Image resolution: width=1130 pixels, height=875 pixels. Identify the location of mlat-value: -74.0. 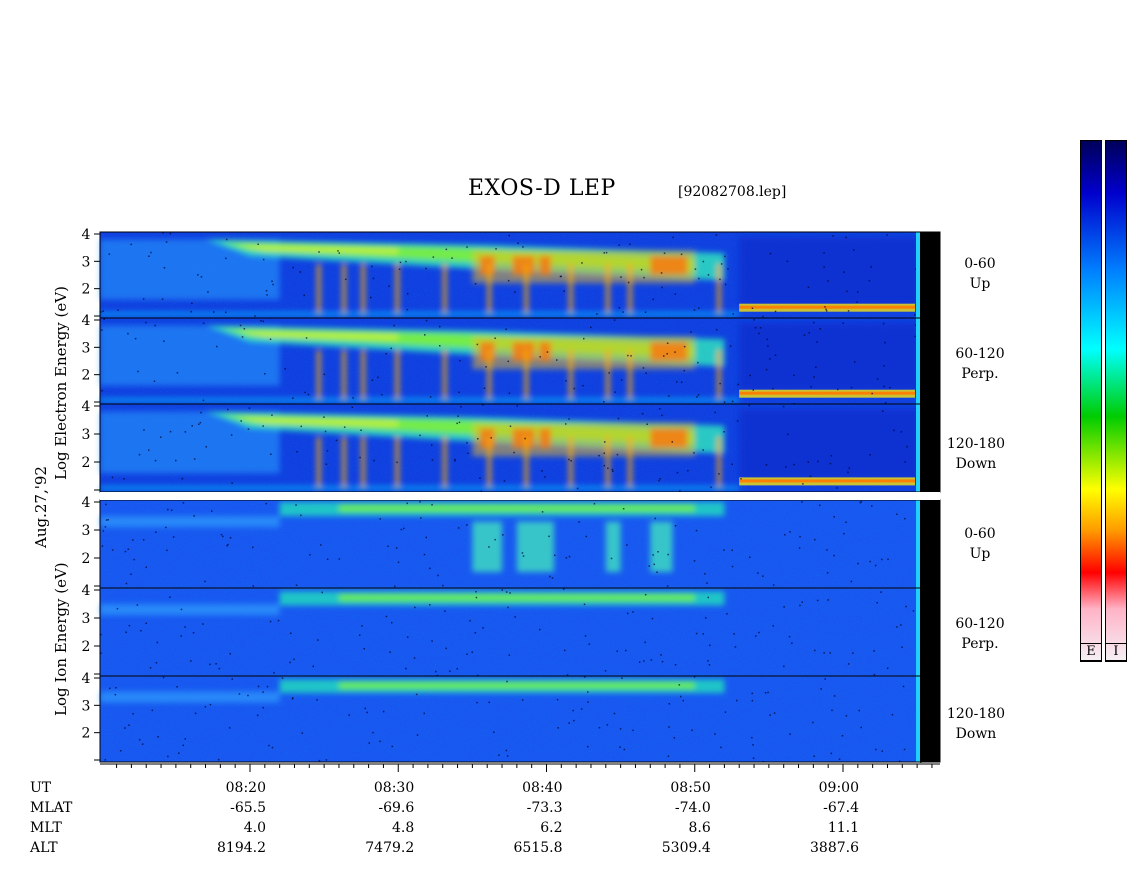
(692, 808).